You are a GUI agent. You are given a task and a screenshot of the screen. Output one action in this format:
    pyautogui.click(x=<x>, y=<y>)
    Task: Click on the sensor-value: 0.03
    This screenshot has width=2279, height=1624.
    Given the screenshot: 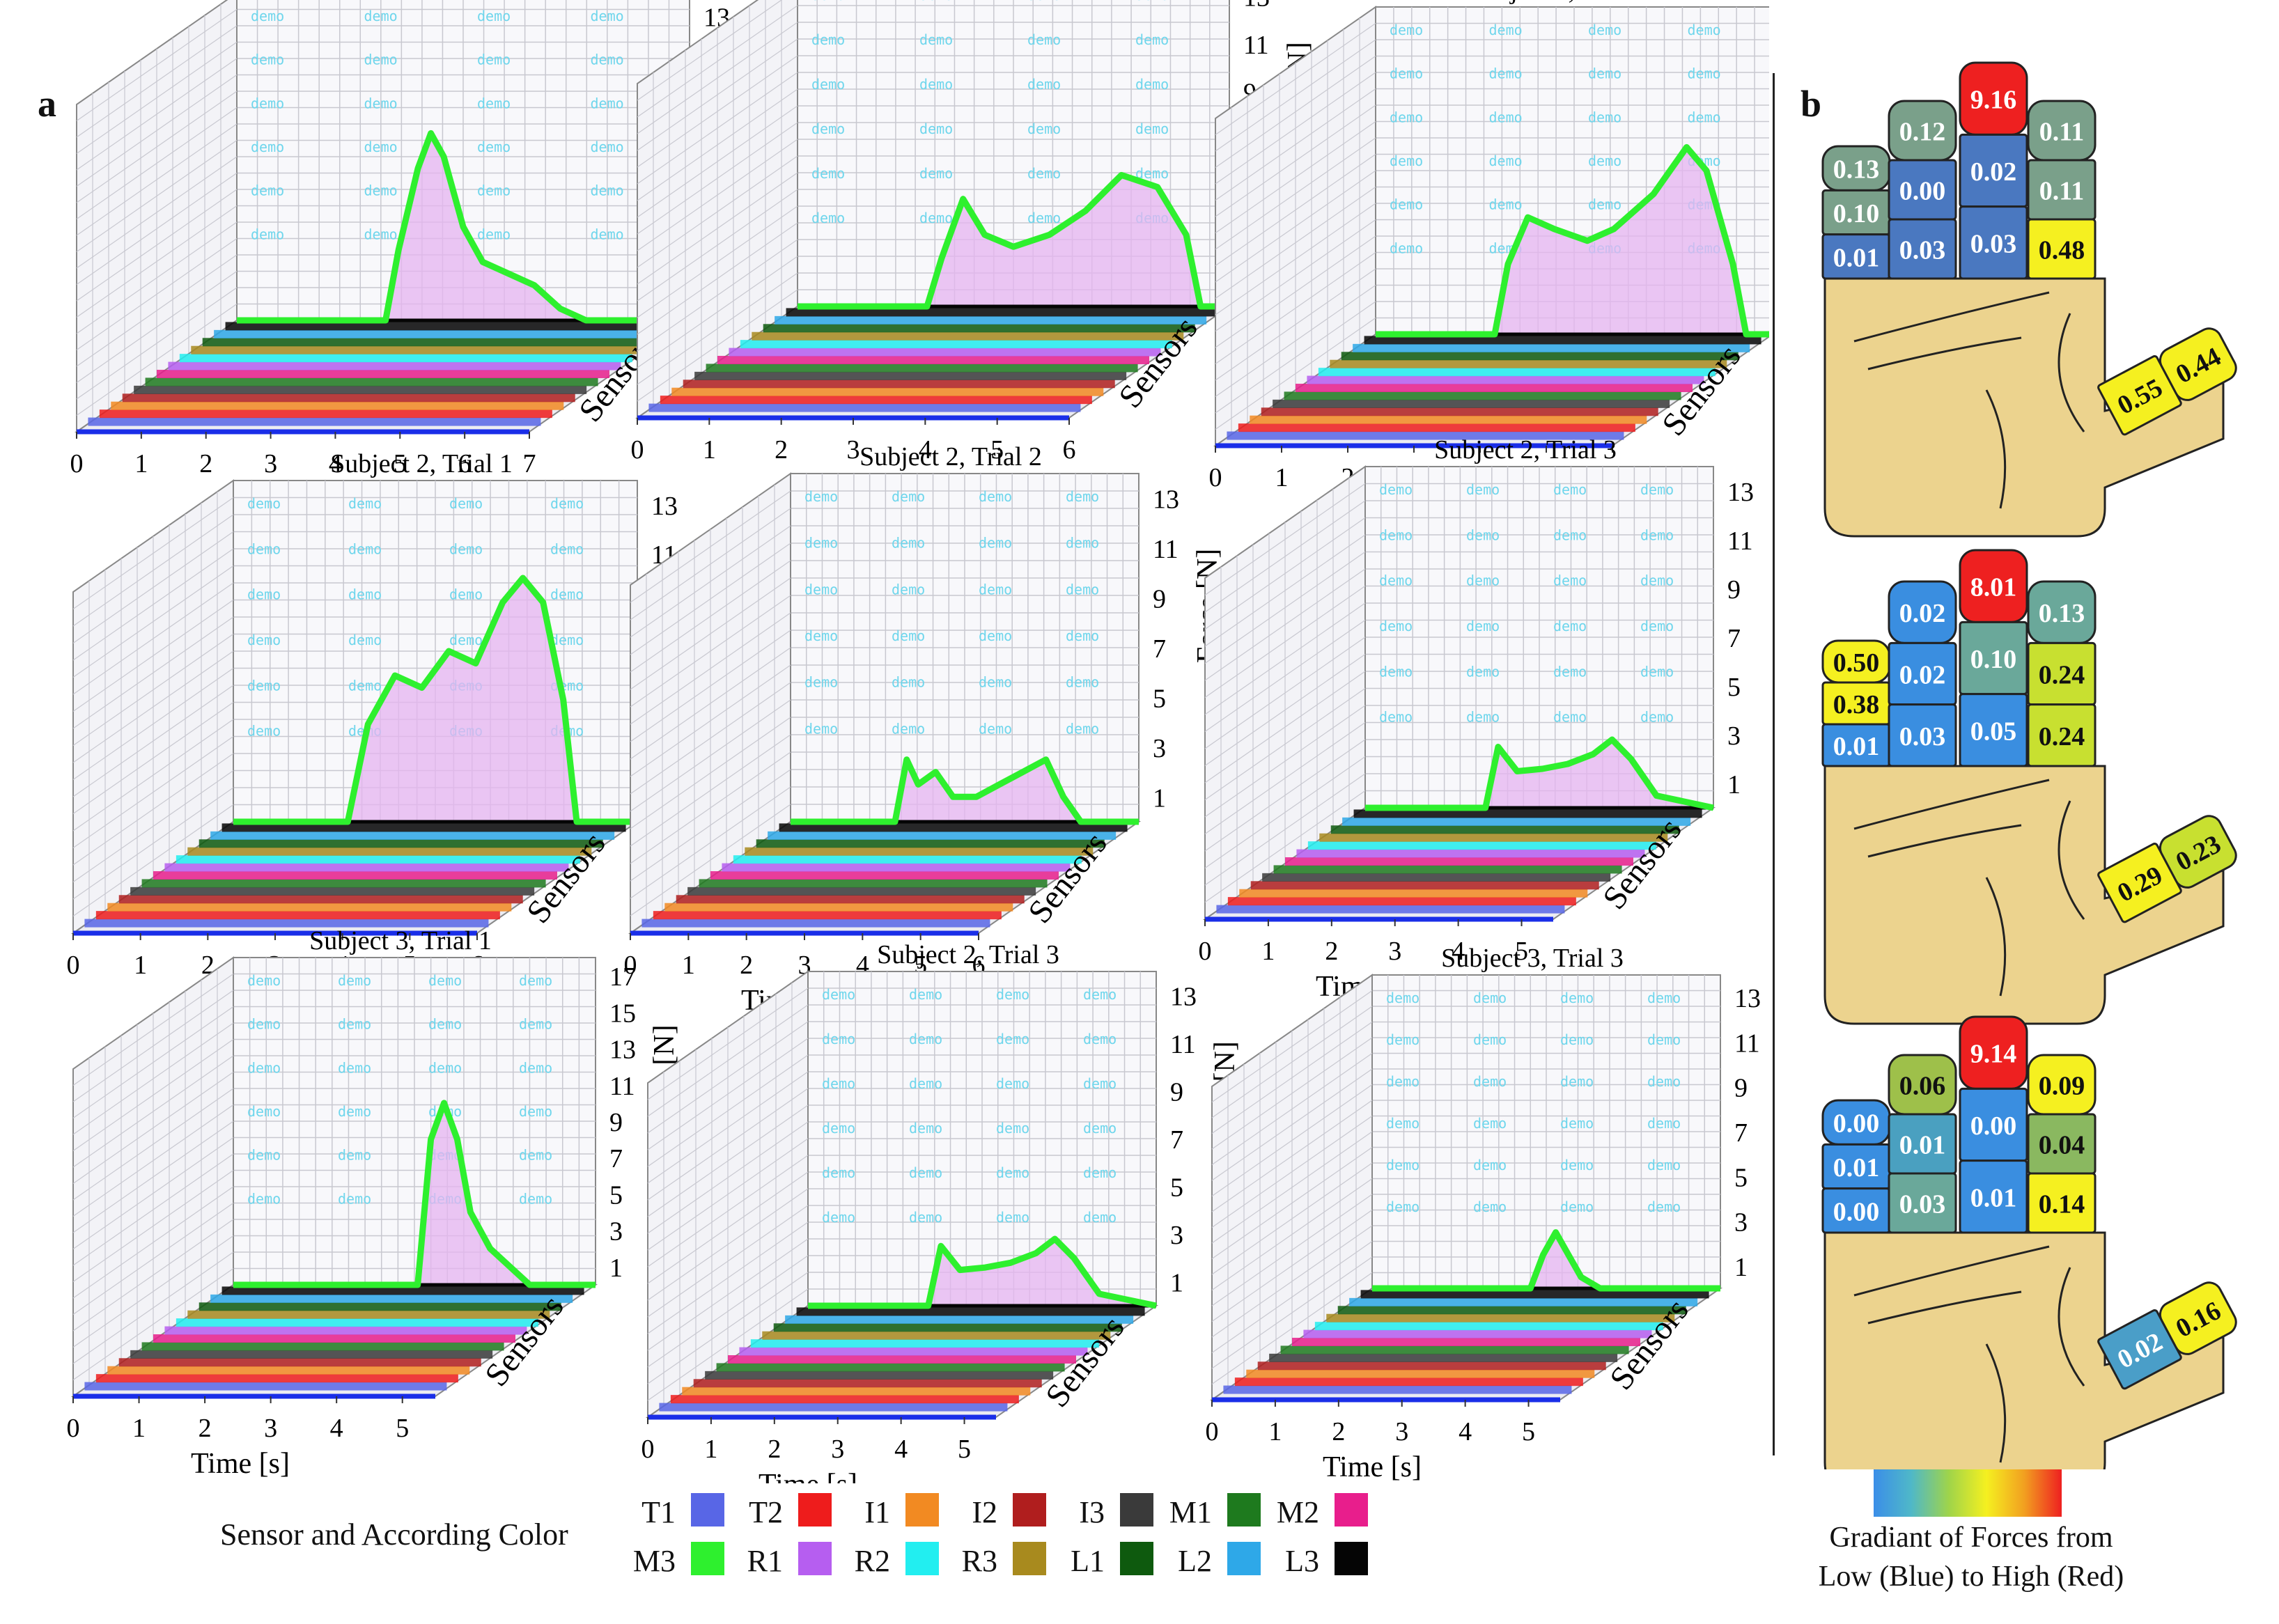 What is the action you would take?
    pyautogui.click(x=1923, y=1204)
    